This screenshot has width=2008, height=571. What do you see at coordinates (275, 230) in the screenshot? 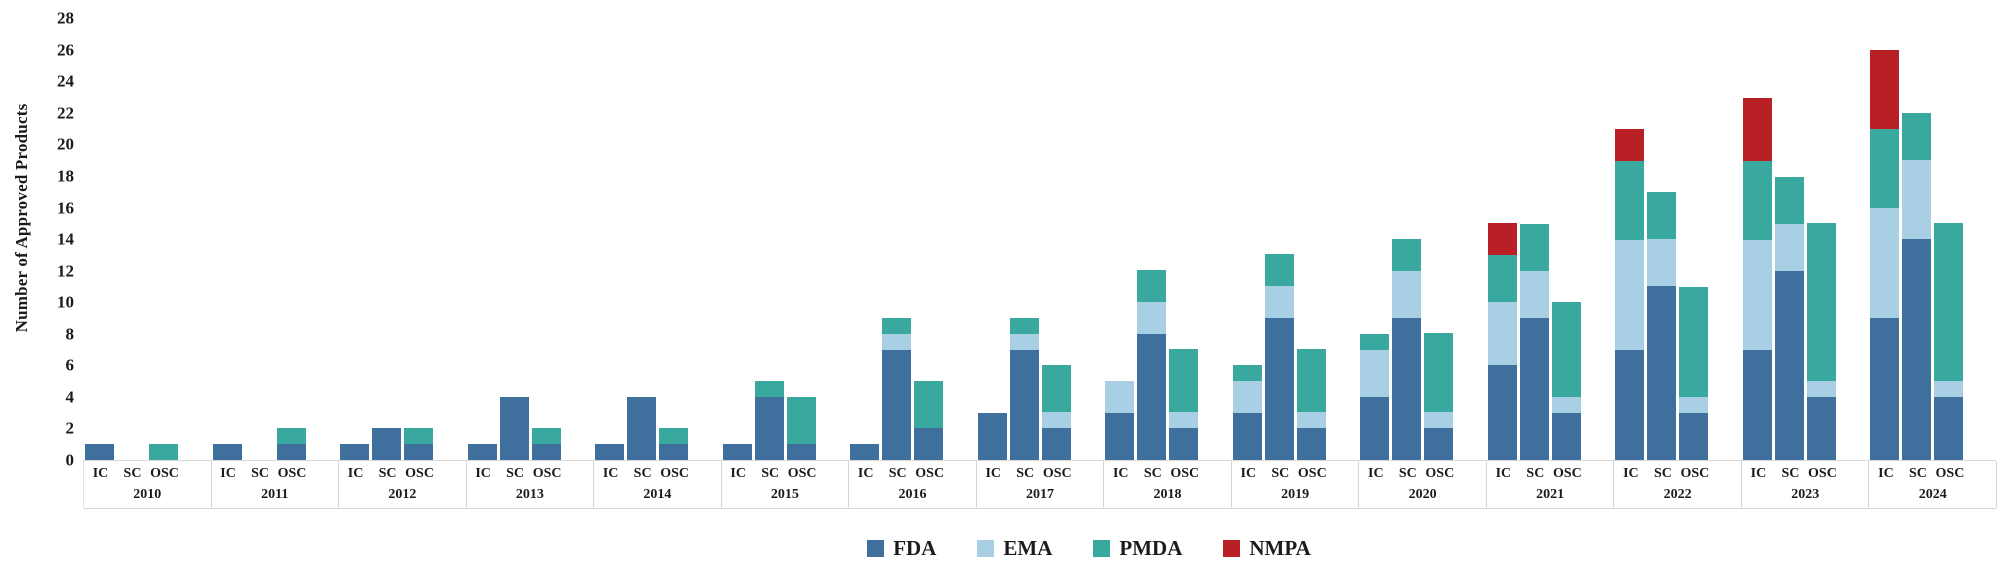
I see `bar-group-2011` at bounding box center [275, 230].